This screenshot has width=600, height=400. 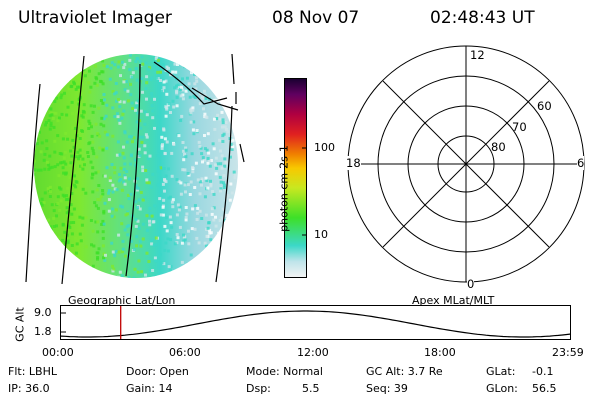 What do you see at coordinates (324, 147) in the screenshot?
I see `colorbar-tick-100: 100` at bounding box center [324, 147].